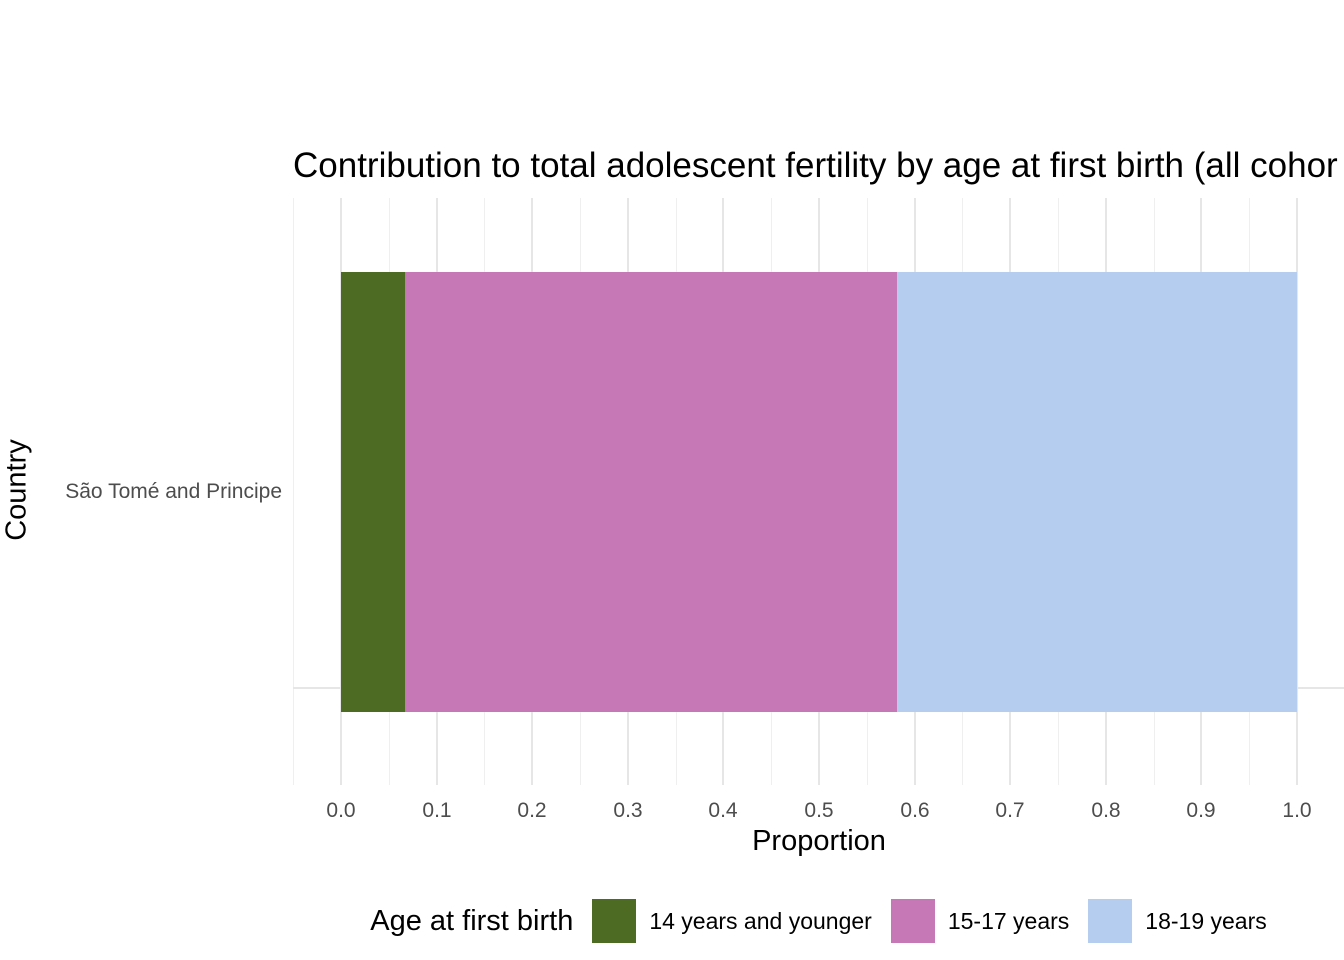  Describe the element at coordinates (915, 810) in the screenshot. I see `x-tick-label: 0.6` at that location.